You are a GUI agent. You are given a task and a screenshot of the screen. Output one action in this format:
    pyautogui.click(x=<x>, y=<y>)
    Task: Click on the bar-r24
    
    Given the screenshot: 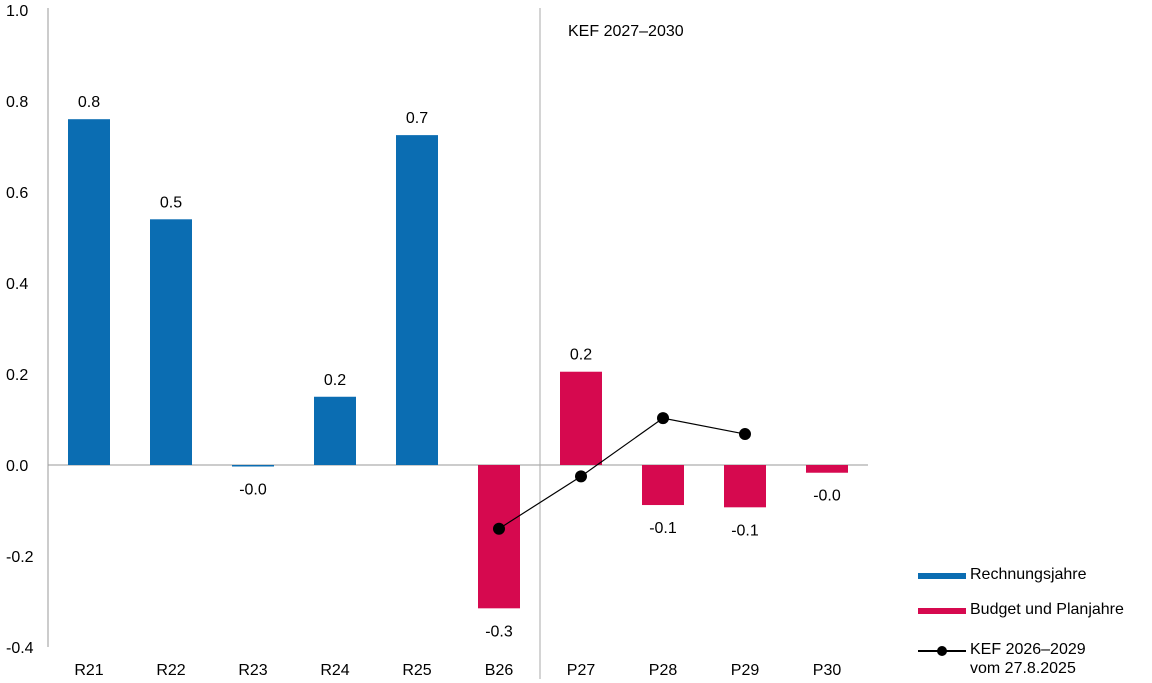 What is the action you would take?
    pyautogui.click(x=335, y=430)
    